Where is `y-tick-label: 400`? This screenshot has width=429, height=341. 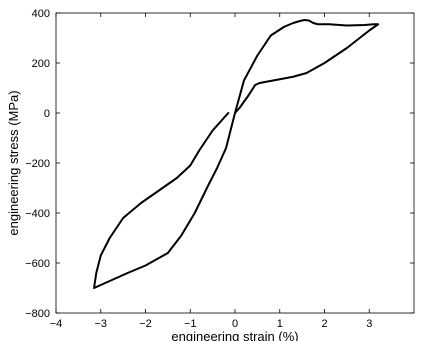 y-tick-label: 400 is located at coordinates (41, 14).